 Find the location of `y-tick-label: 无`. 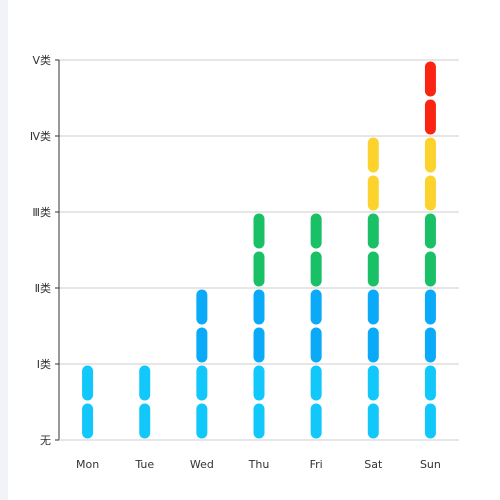

y-tick-label: 无 is located at coordinates (45, 440).